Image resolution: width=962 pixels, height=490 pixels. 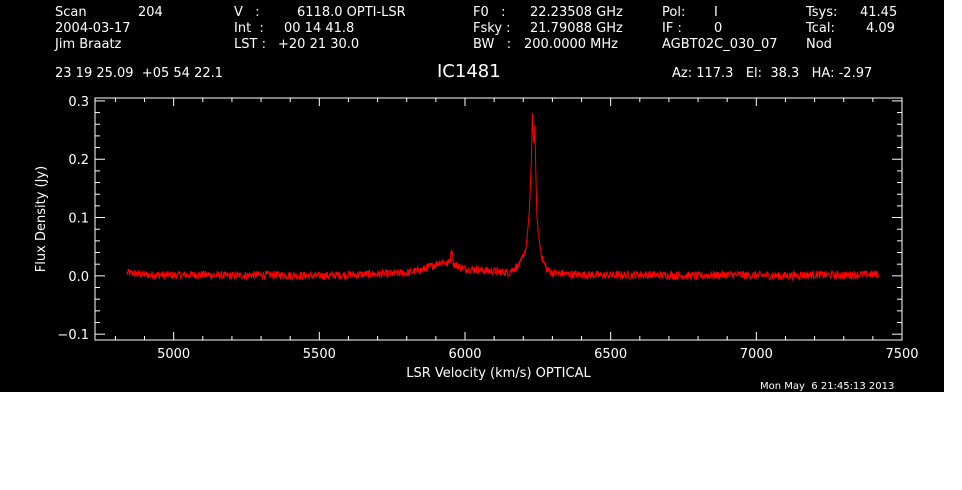 What do you see at coordinates (73, 335) in the screenshot?
I see `y-tick-label: −0.1` at bounding box center [73, 335].